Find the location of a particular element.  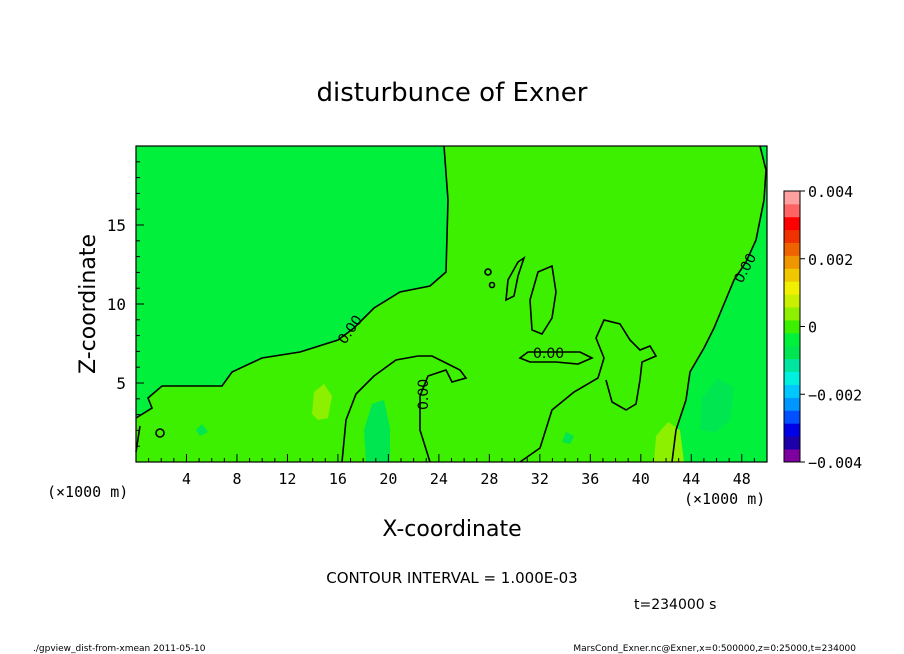

colorbar: 0.004 0.002 0 −0.002 −0.004 is located at coordinates (822, 327).